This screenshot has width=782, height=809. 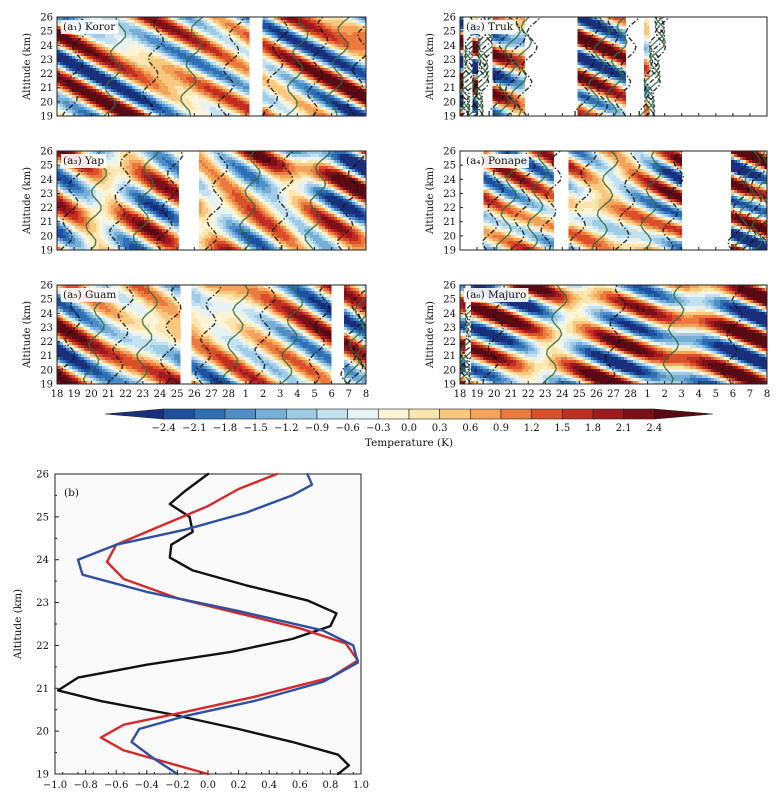 I want to click on panel-a3: 19 20 21 22 23 24 25 26 Altitude (km) (a₃) Yap, so click(x=194, y=202).